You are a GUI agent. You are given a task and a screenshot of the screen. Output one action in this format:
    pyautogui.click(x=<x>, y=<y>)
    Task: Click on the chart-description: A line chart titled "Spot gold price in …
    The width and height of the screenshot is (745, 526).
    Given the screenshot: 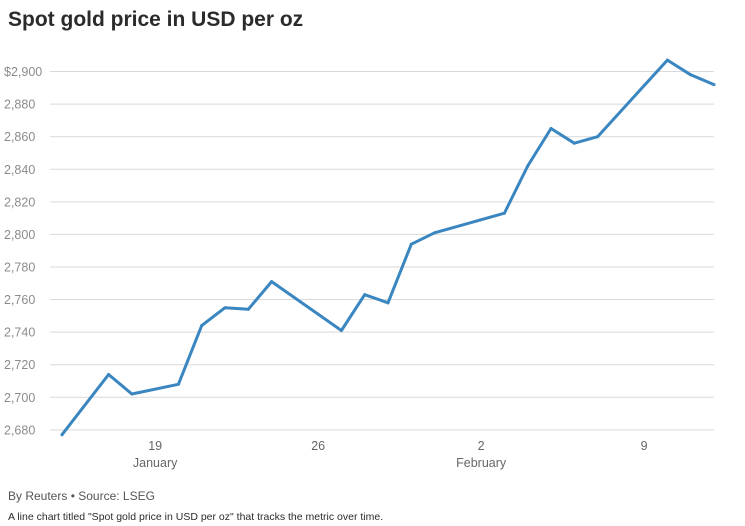 What is the action you would take?
    pyautogui.click(x=196, y=517)
    